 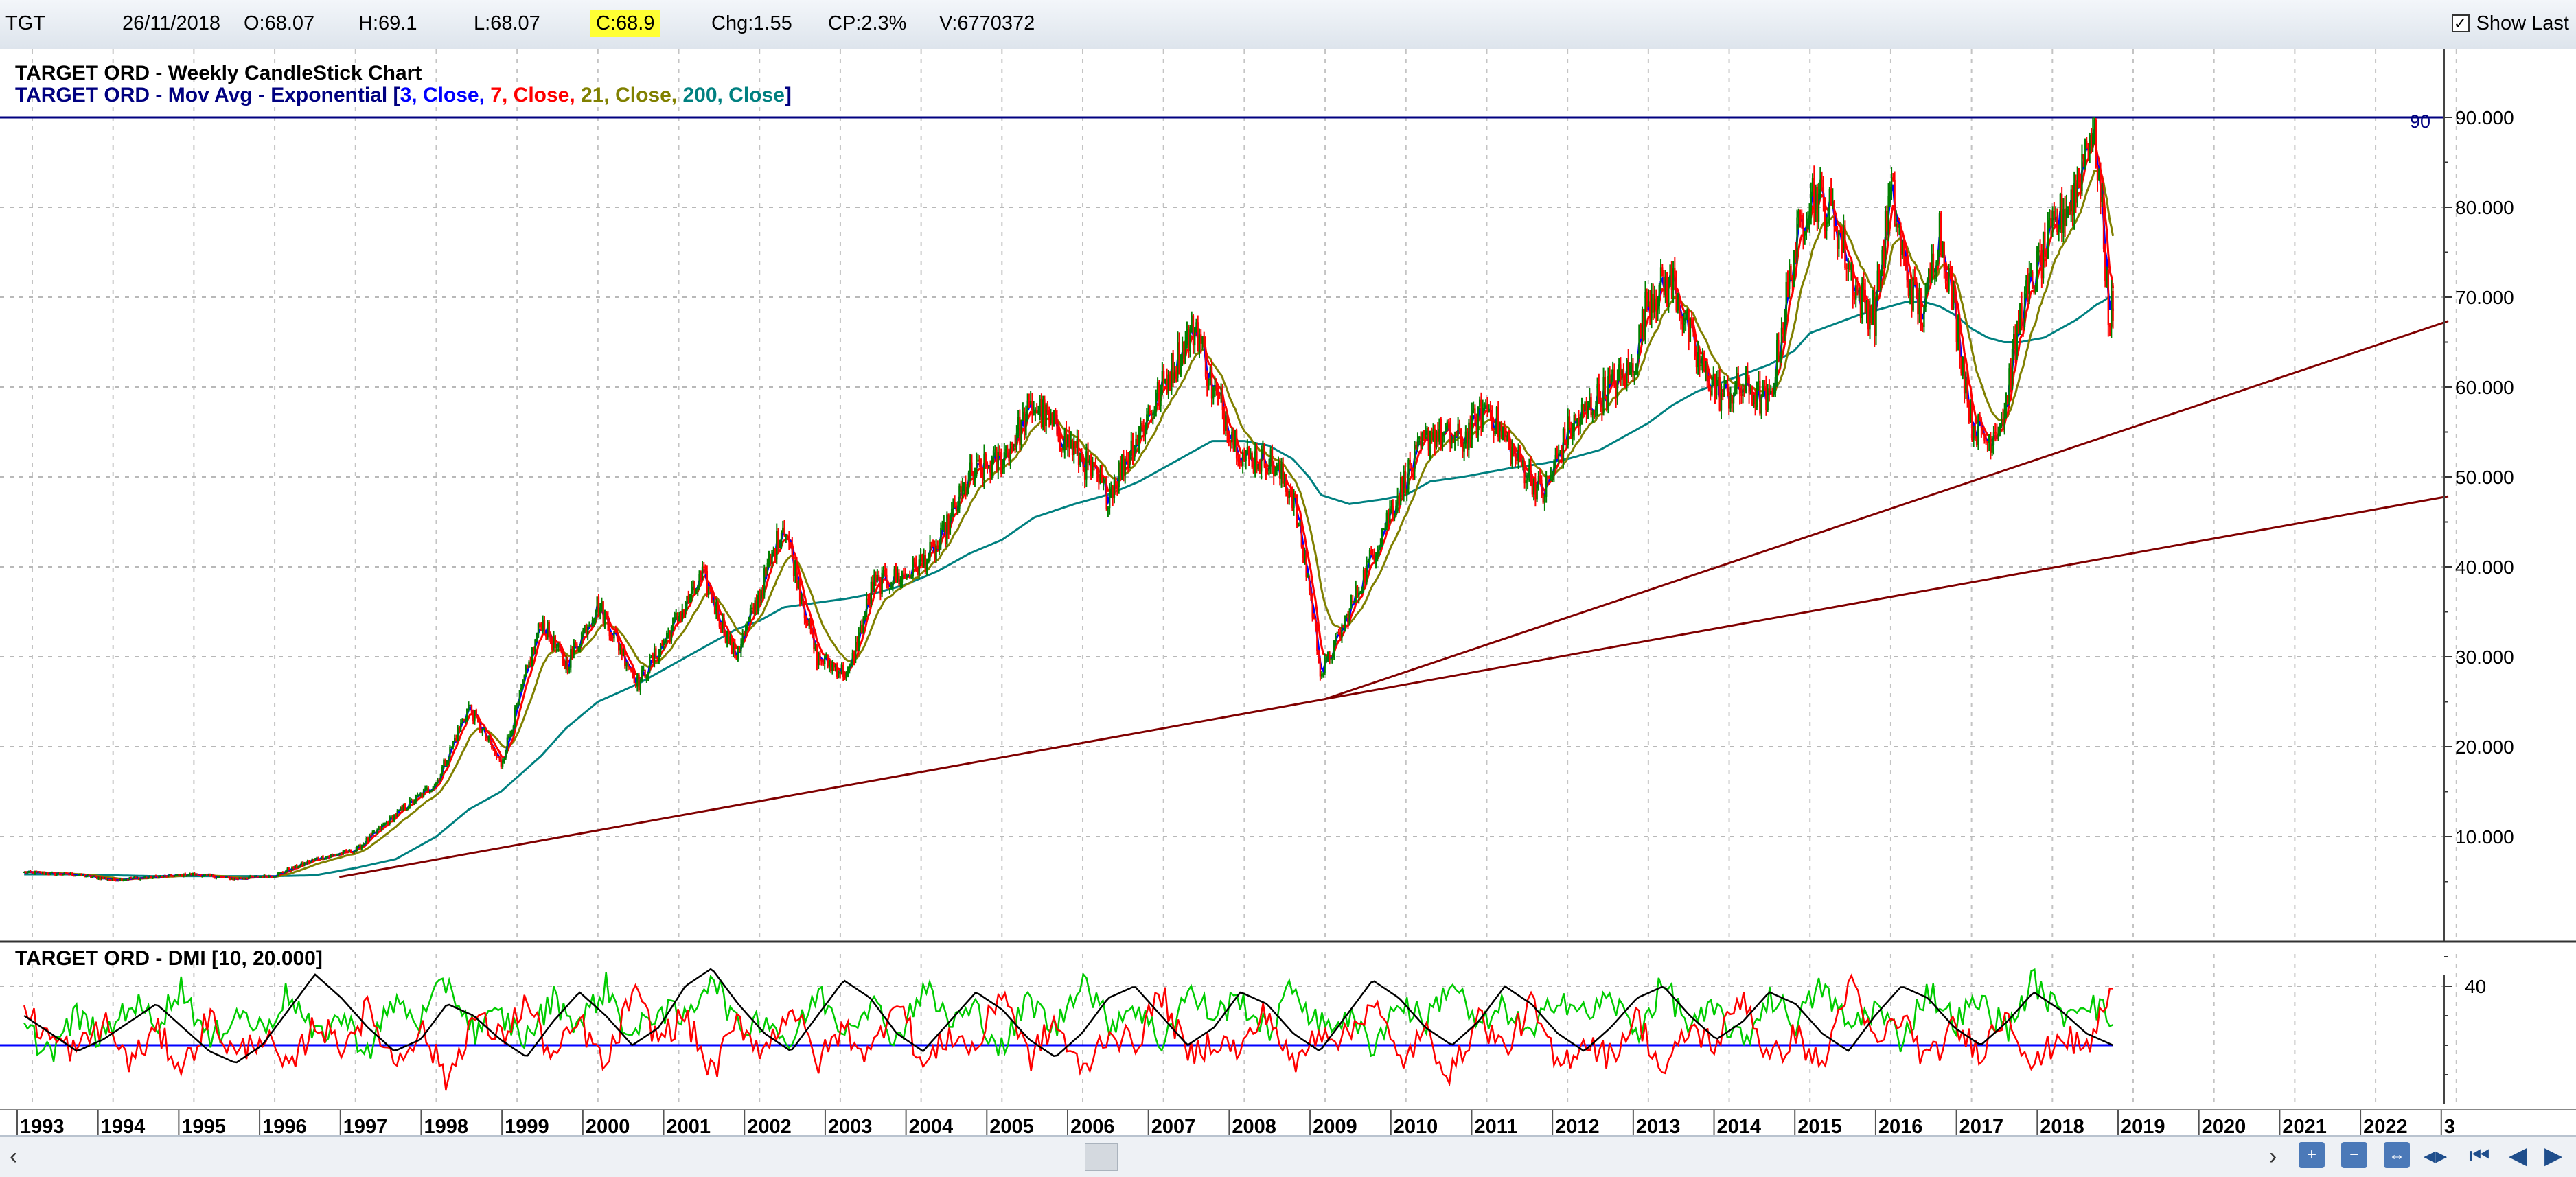 I want to click on show-last-checkbox-icon: ✓, so click(x=2460, y=23).